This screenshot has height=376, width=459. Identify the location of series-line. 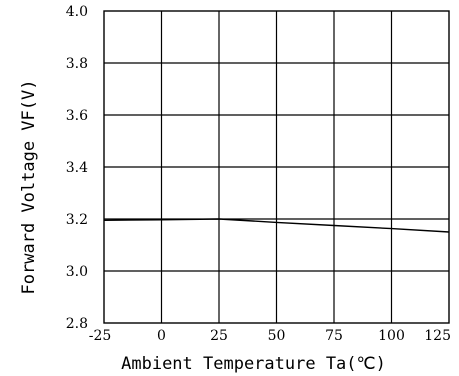
(276, 225).